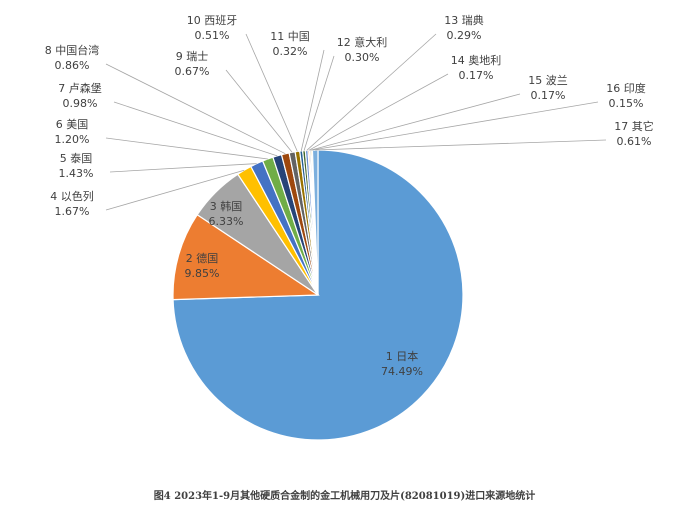  Describe the element at coordinates (246, 257) in the screenshot. I see `pie-slice` at that location.